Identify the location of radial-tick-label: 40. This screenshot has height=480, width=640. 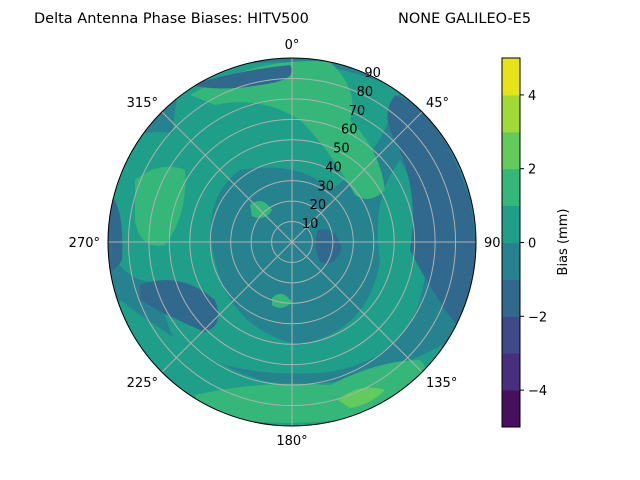
(333, 167).